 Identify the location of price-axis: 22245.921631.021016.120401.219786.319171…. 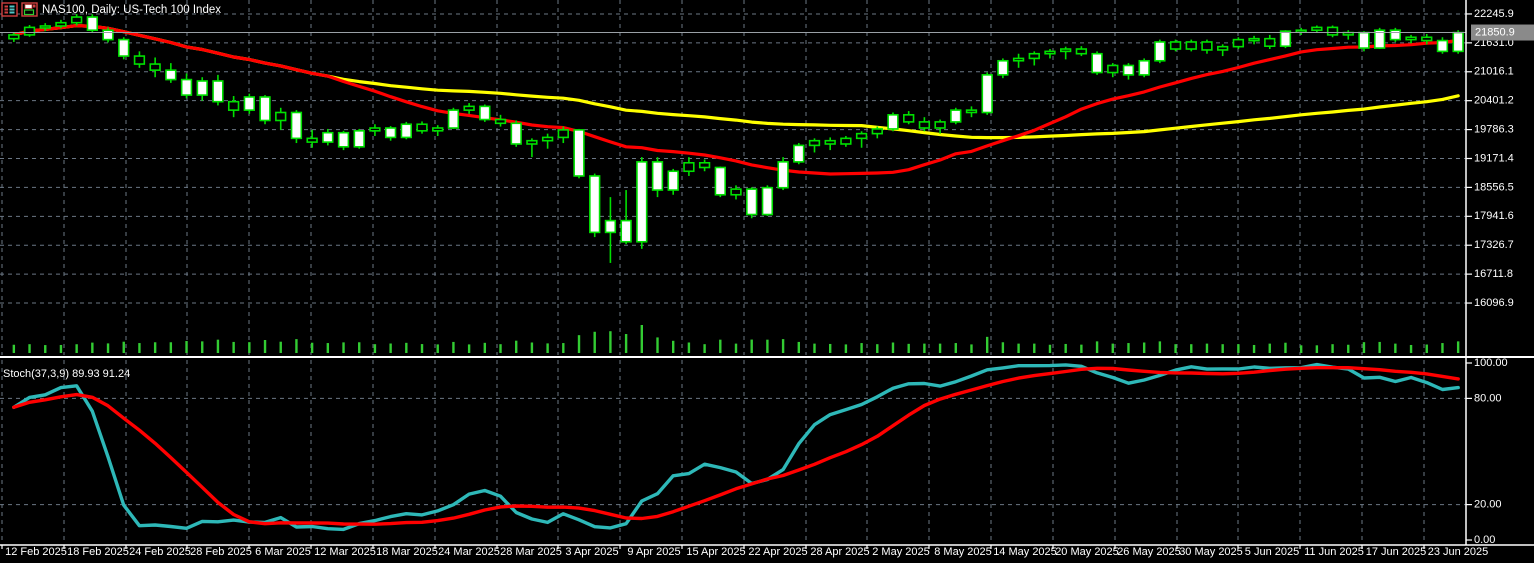
(1490, 158).